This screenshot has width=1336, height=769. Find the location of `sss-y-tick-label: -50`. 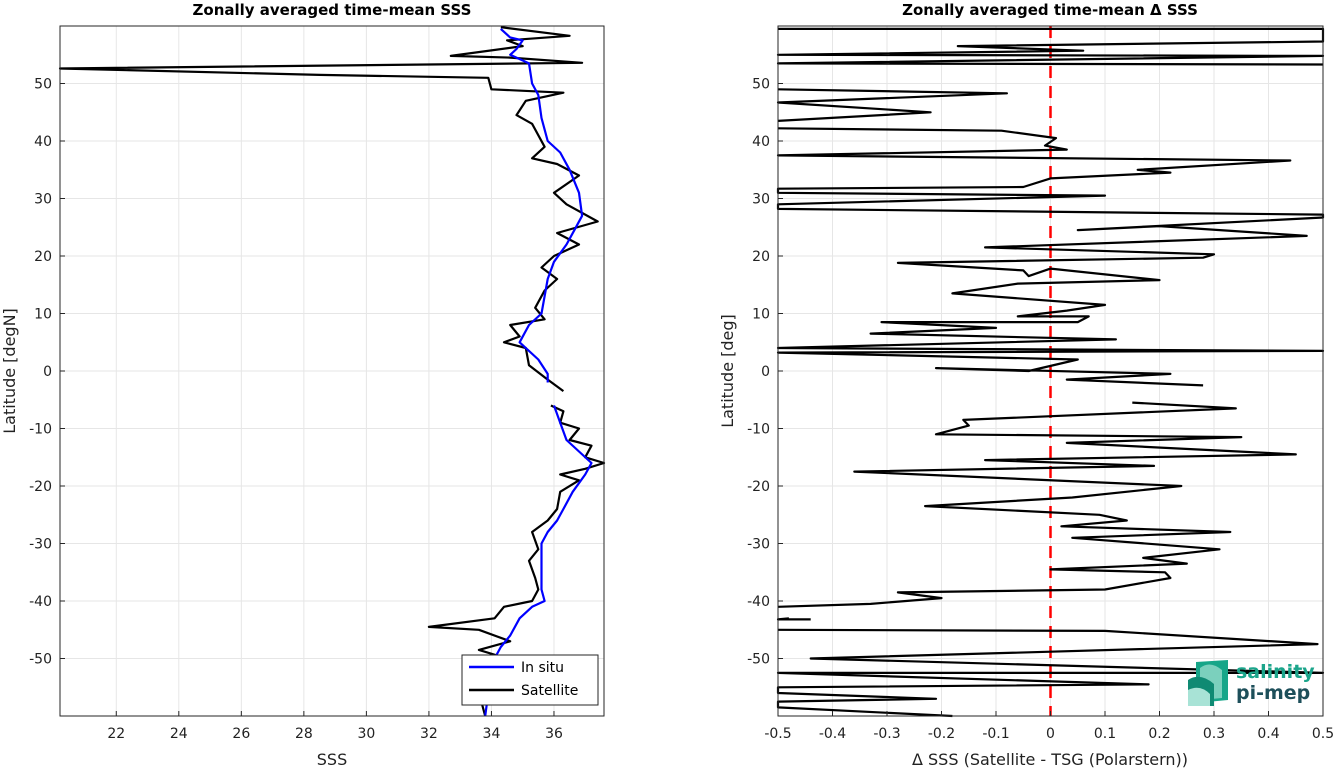

sss-y-tick-label: -50 is located at coordinates (40, 660).